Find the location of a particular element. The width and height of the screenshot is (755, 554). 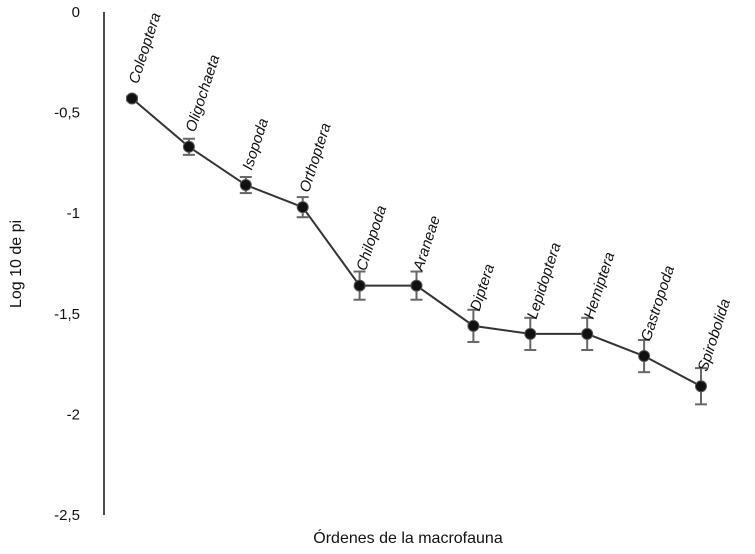

y-tick-label: -1 is located at coordinates (73, 213).